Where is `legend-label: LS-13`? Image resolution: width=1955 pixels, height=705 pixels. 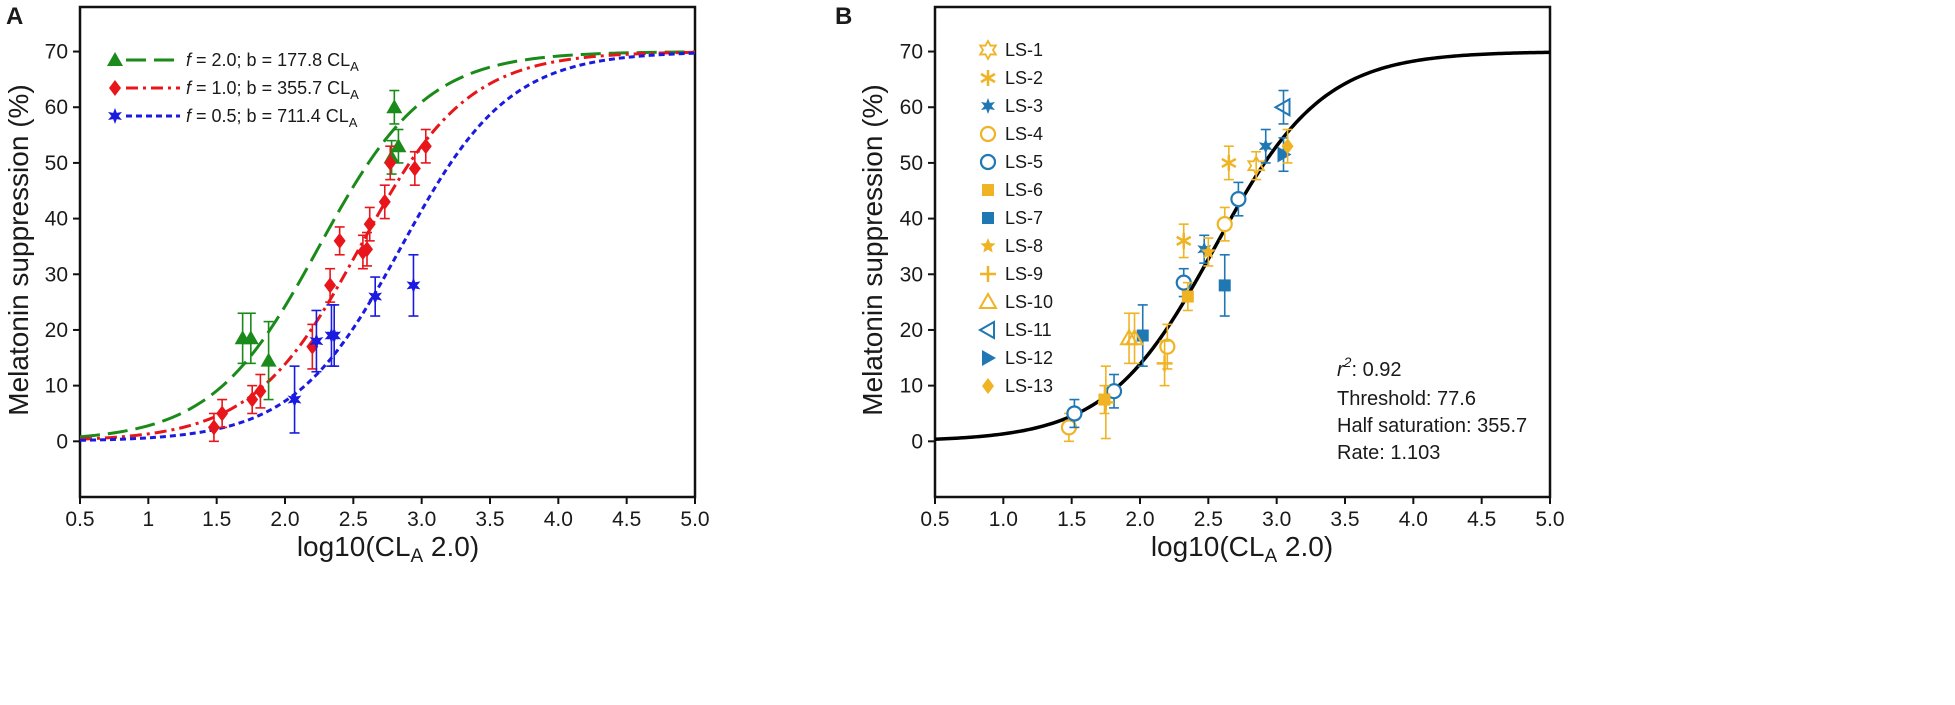
legend-label: LS-13 is located at coordinates (1029, 386).